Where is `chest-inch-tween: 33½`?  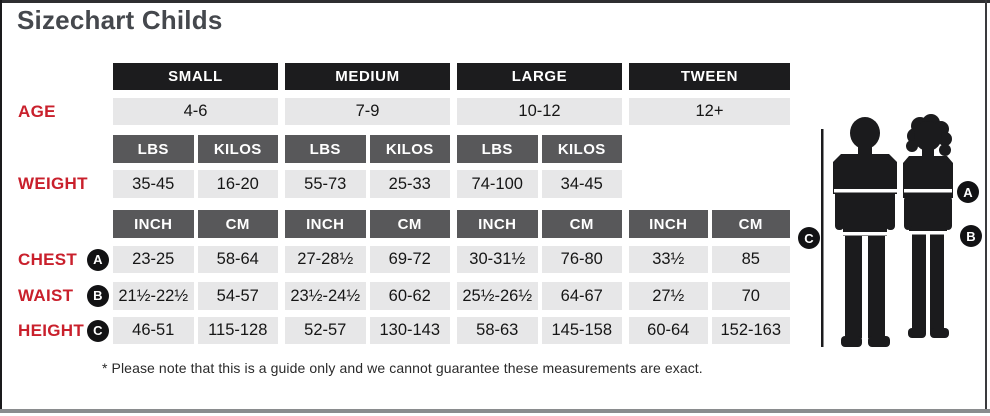
chest-inch-tween: 33½ is located at coordinates (668, 259).